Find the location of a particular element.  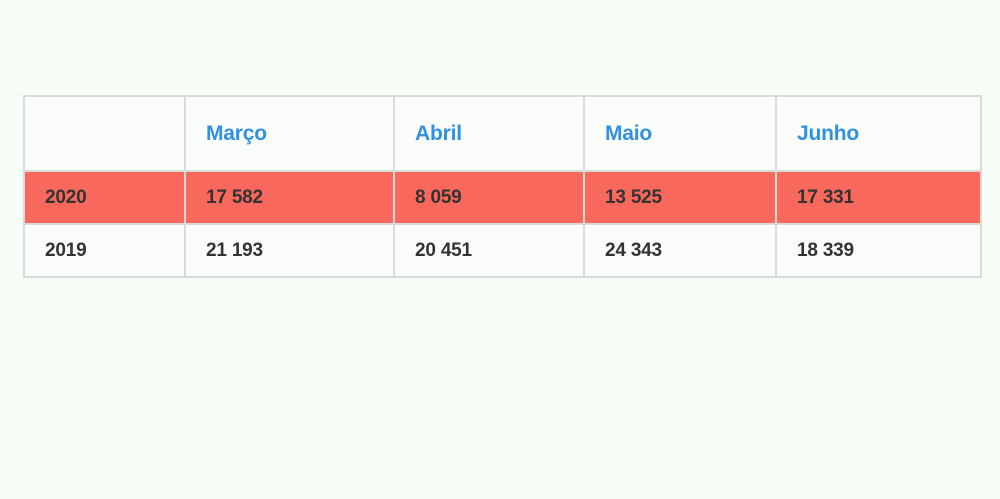

table-row-2020: 2020 17 582 8 059 13 525 17 331 is located at coordinates (502, 197).